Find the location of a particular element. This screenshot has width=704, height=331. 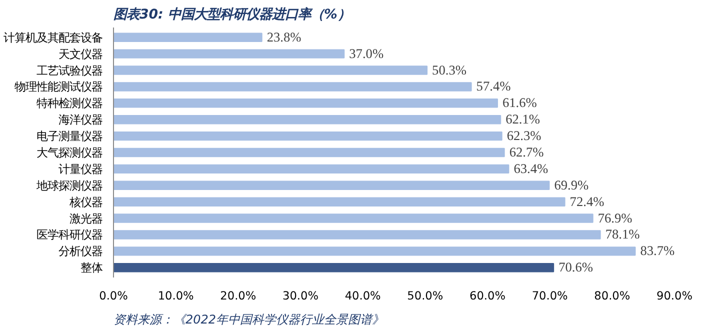

x-tick-label: 20.0% is located at coordinates (238, 295).